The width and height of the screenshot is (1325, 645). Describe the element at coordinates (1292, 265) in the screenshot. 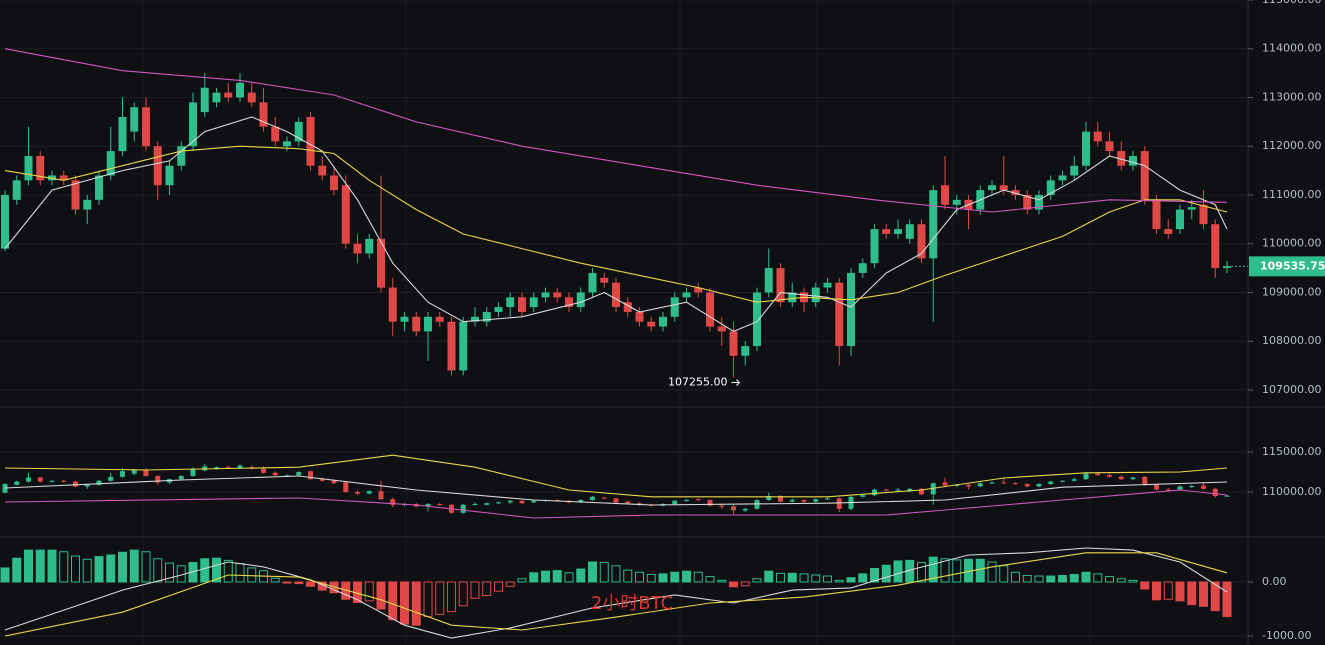

I see `last-price-label: 109535.75` at that location.